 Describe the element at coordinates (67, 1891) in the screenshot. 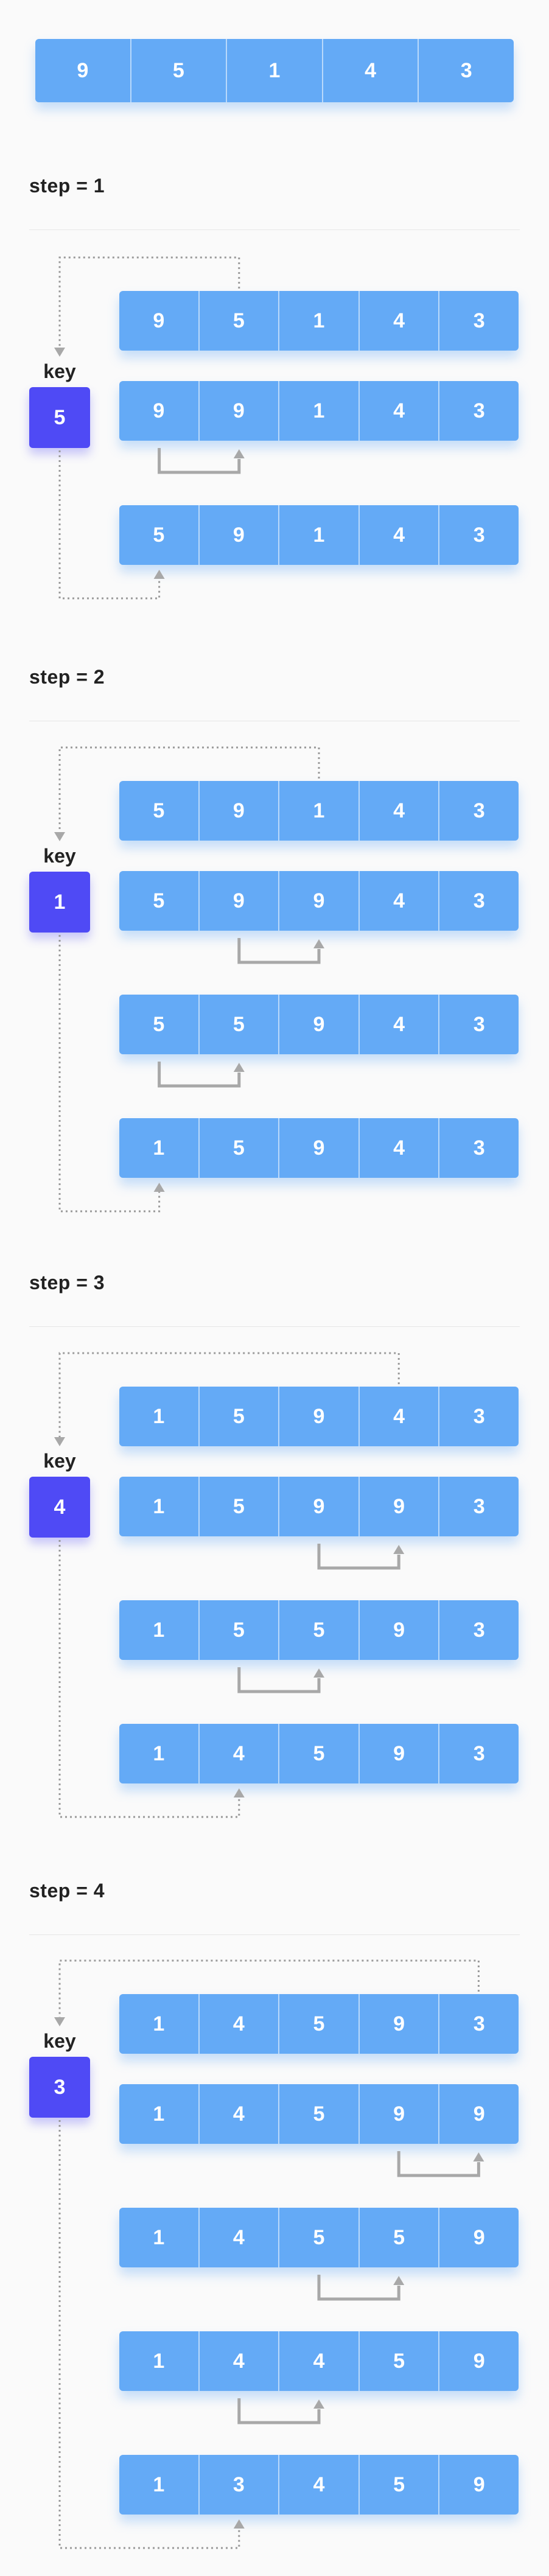

I see `step-title: step = 4` at that location.